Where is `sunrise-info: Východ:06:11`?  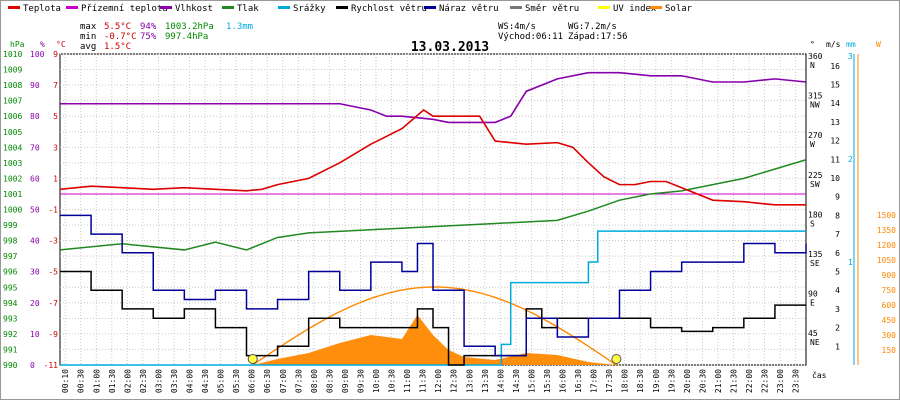 sunrise-info: Východ:06:11 is located at coordinates (530, 37).